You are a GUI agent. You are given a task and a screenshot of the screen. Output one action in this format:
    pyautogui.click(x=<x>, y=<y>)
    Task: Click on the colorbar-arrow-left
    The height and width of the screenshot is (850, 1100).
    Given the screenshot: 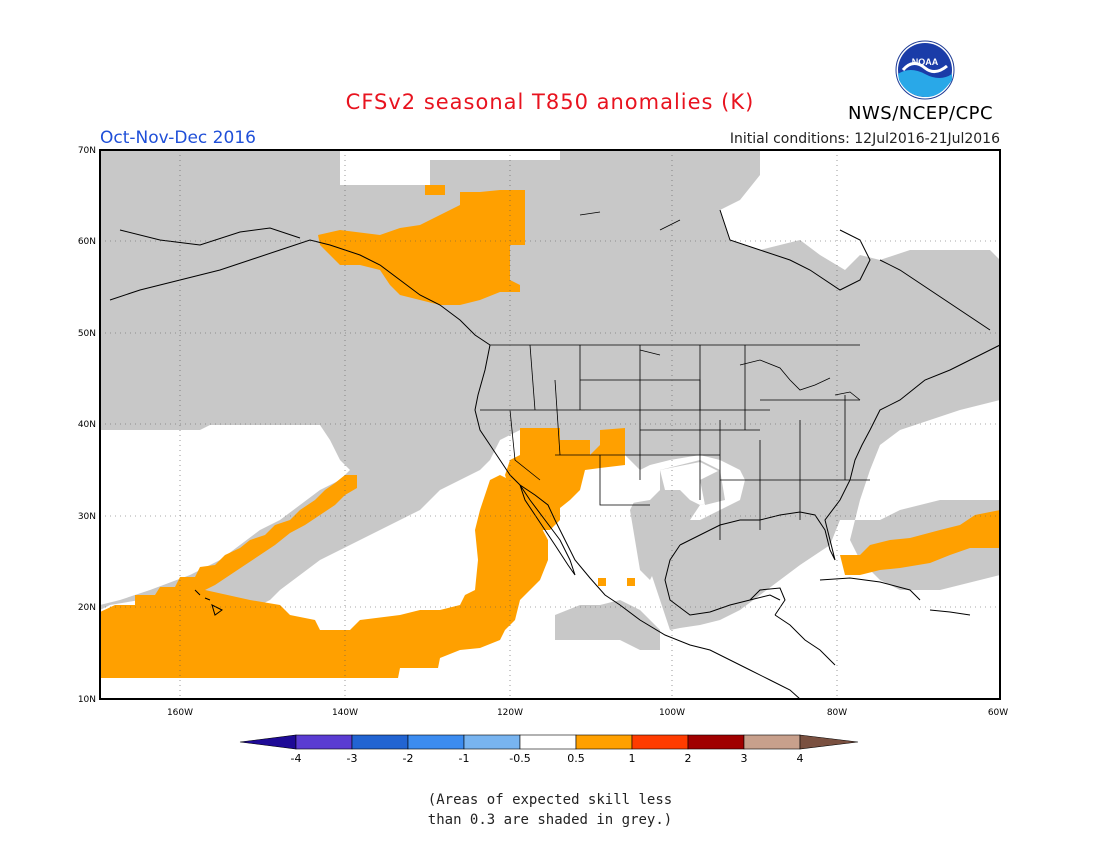 What is the action you would take?
    pyautogui.click(x=268, y=742)
    